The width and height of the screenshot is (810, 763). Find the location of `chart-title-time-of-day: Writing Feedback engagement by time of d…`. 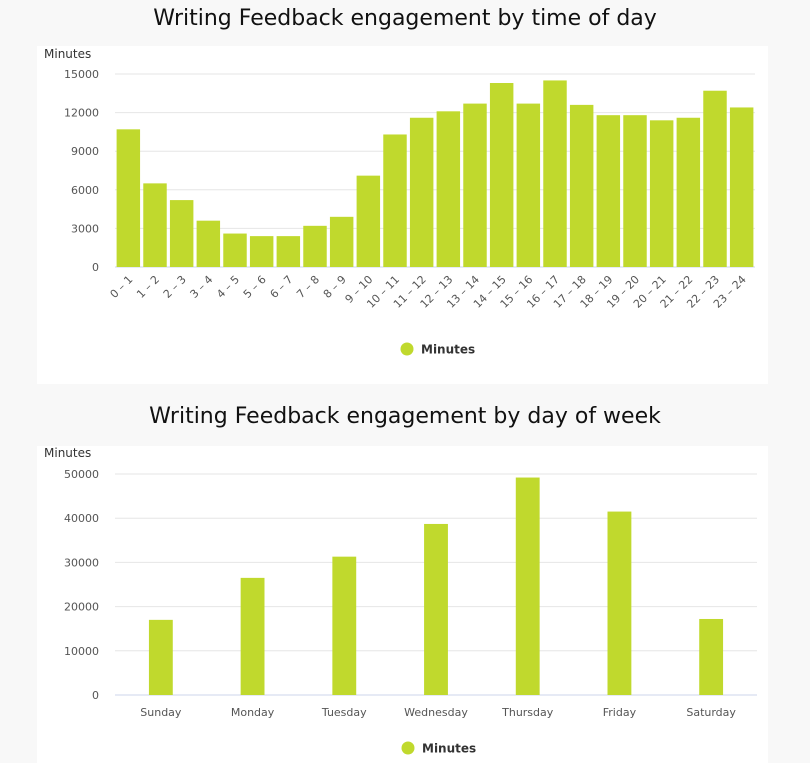

chart-title-time-of-day: Writing Feedback engagement by time of d… is located at coordinates (405, 18).